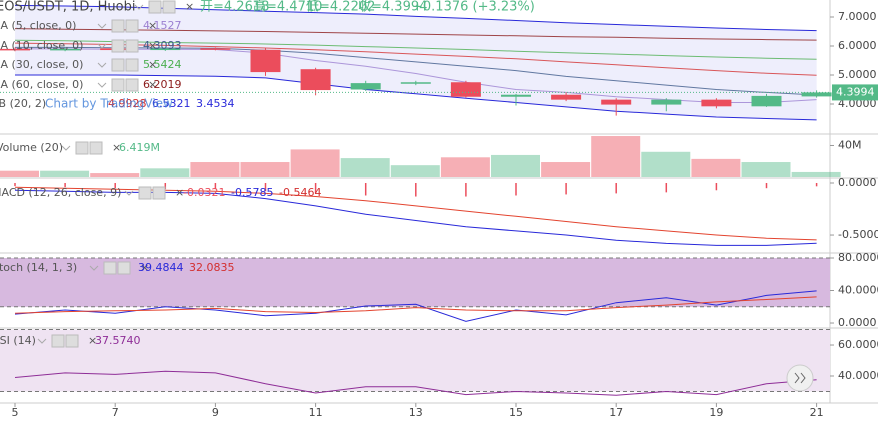 The width and height of the screenshot is (878, 424). What do you see at coordinates (118, 340) in the screenshot?
I see `legend-value: 37.5740` at bounding box center [118, 340].